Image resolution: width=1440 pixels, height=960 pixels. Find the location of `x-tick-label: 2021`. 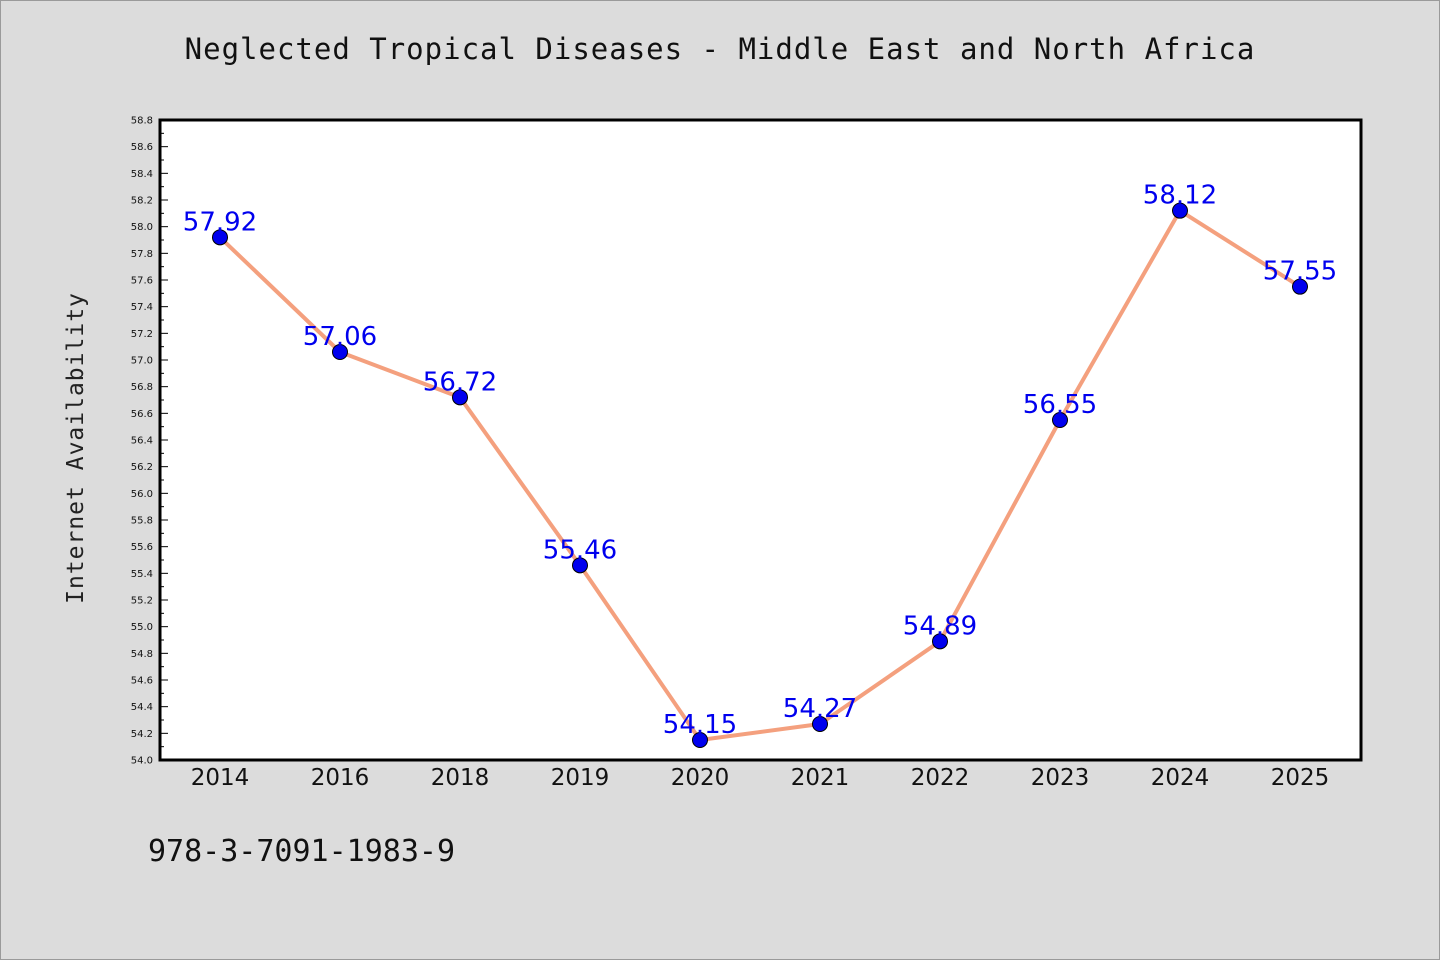

x-tick-label: 2021 is located at coordinates (820, 778).